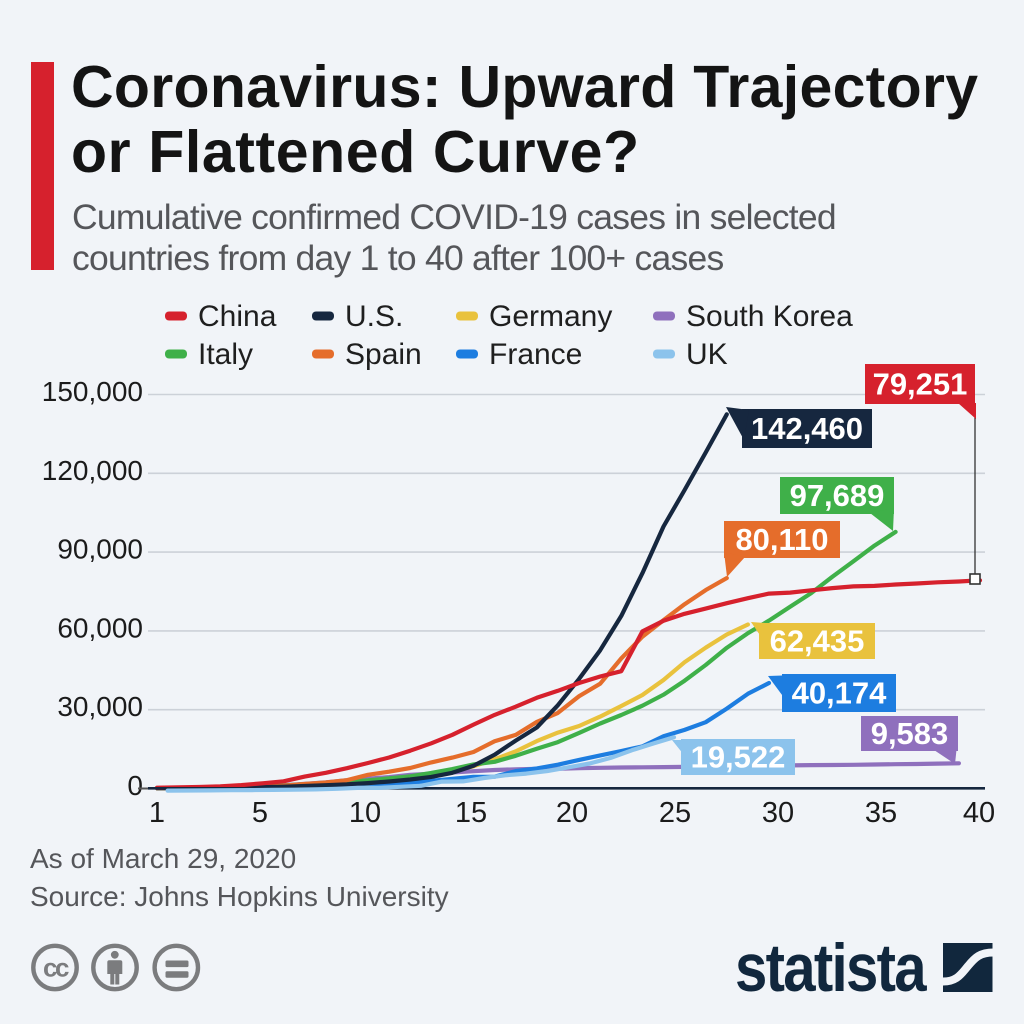 This screenshot has height=1024, width=1024. I want to click on svg-text: Spain, so click(383, 354).